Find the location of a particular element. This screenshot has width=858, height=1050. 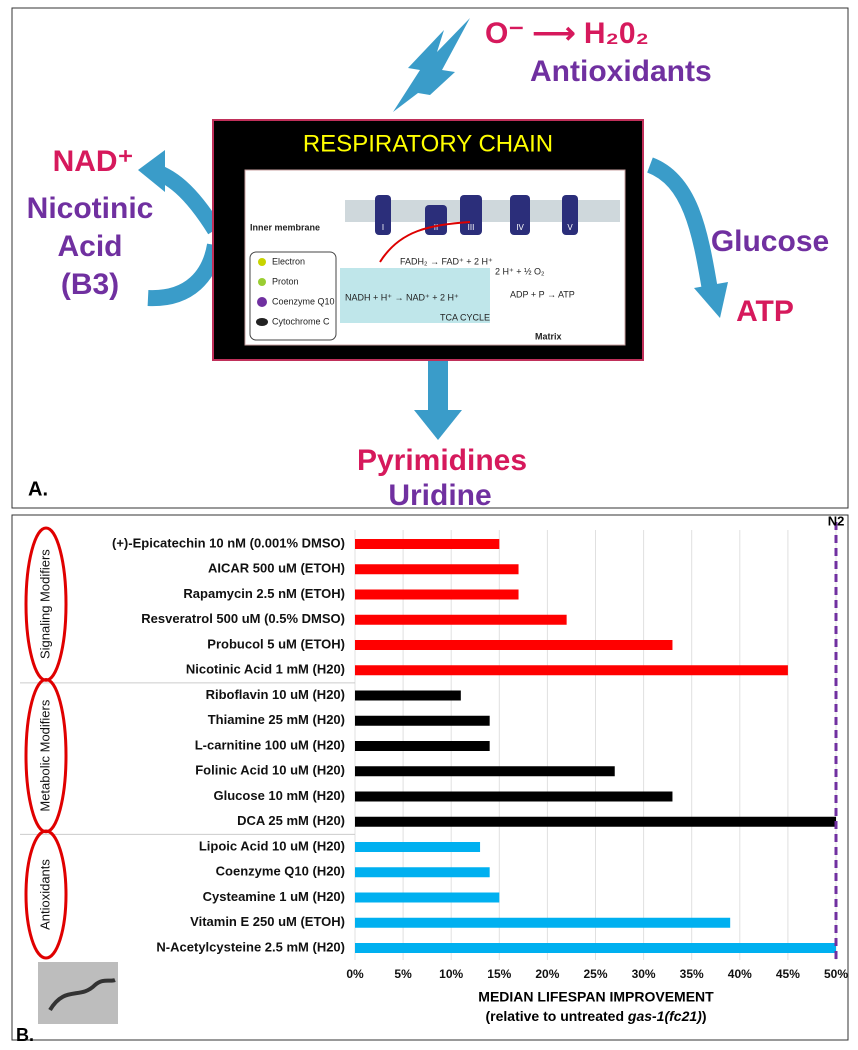

y-tick-label: Nicotinic Acid 1 mM (H20) is located at coordinates (265, 669).